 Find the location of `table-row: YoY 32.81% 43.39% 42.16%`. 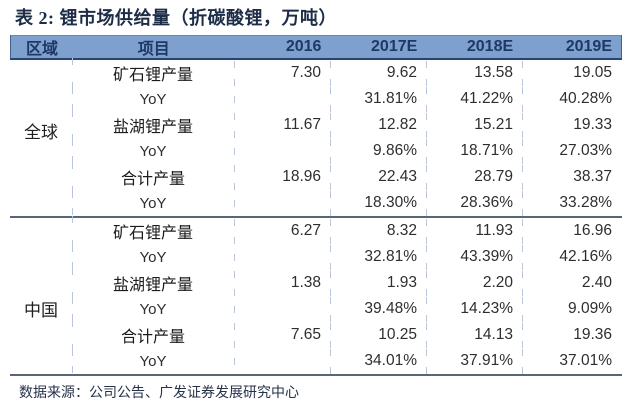

table-row: YoY 32.81% 43.39% 42.16% is located at coordinates (346, 257).